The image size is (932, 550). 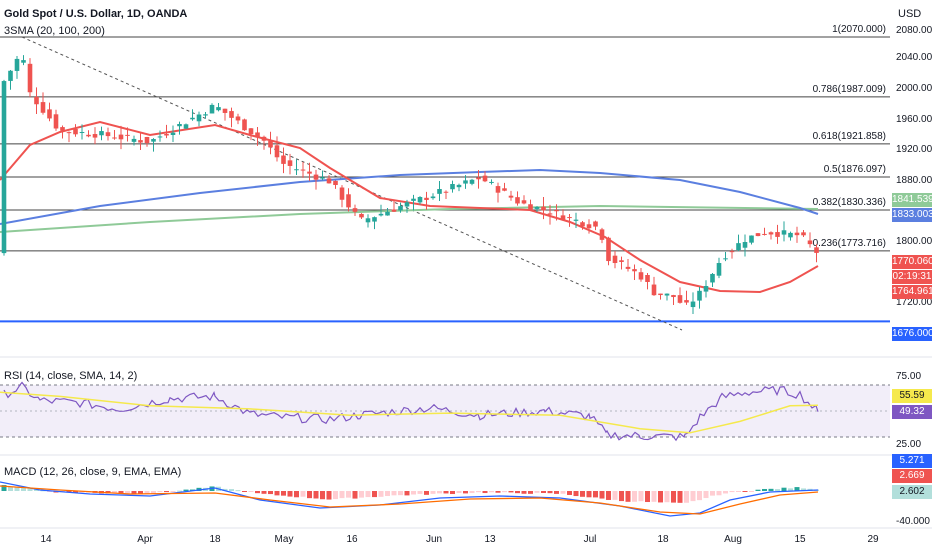 What do you see at coordinates (284, 539) in the screenshot?
I see `time-tick: May` at bounding box center [284, 539].